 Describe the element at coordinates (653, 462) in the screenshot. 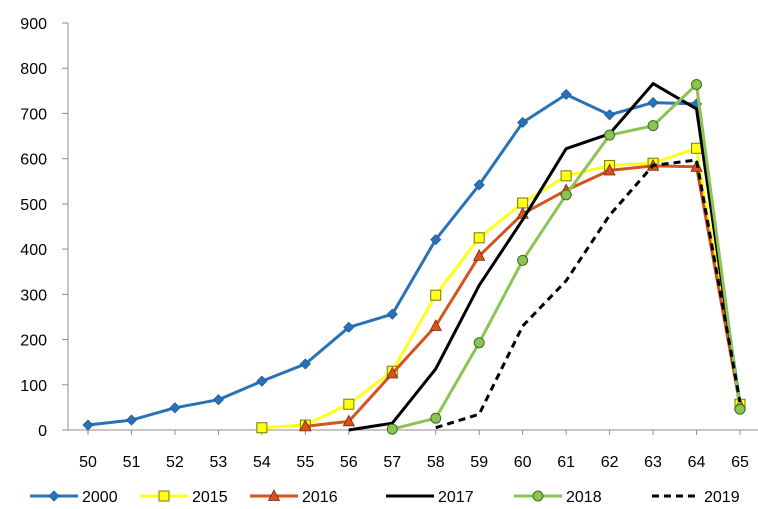

I see `x-tick-label: 63` at that location.